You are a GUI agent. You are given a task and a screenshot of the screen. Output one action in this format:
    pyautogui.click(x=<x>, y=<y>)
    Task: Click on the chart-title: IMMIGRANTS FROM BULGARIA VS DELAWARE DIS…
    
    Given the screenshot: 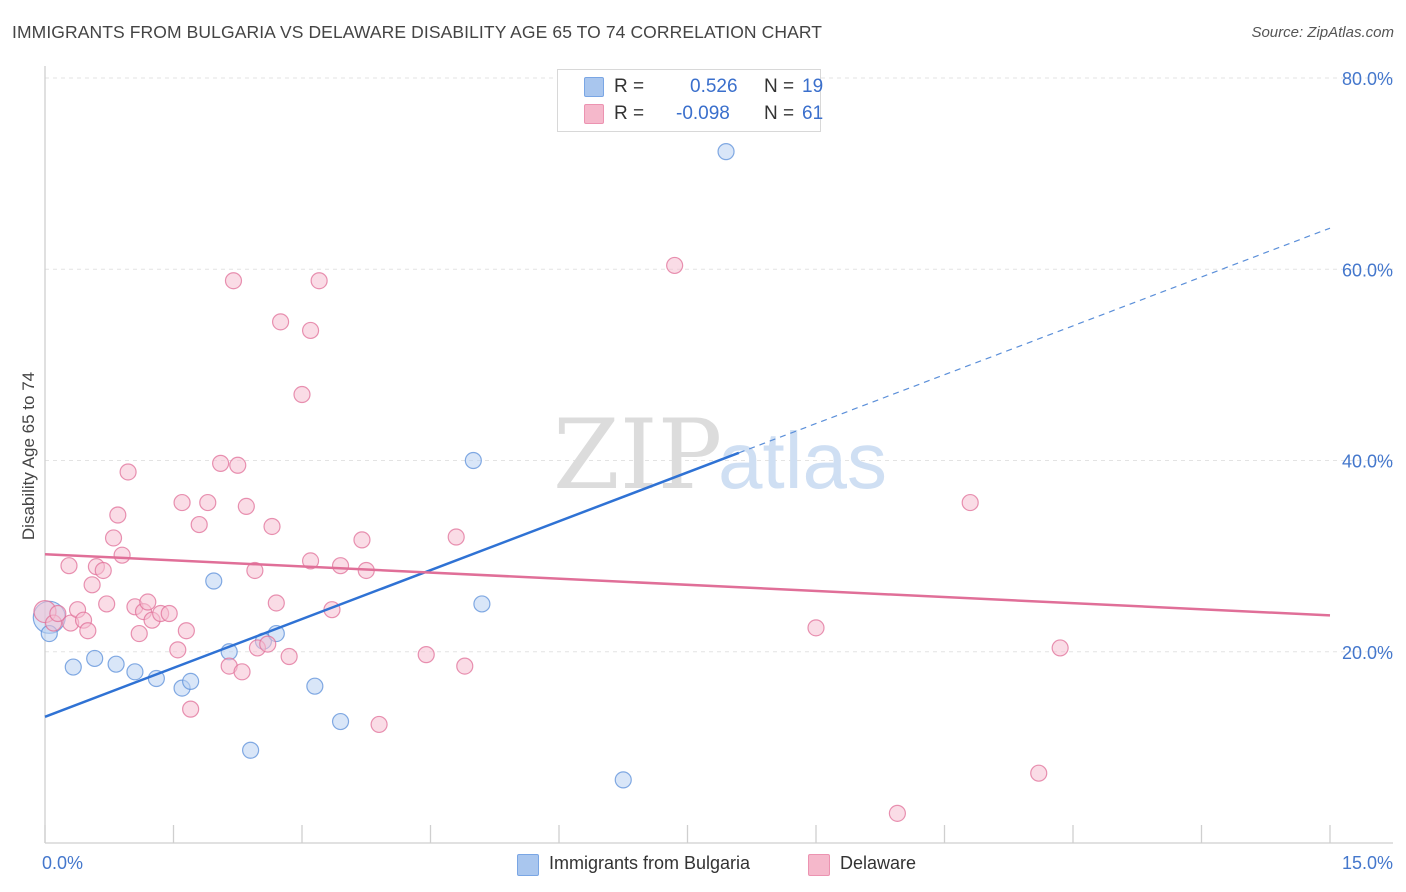 What is the action you would take?
    pyautogui.click(x=417, y=32)
    